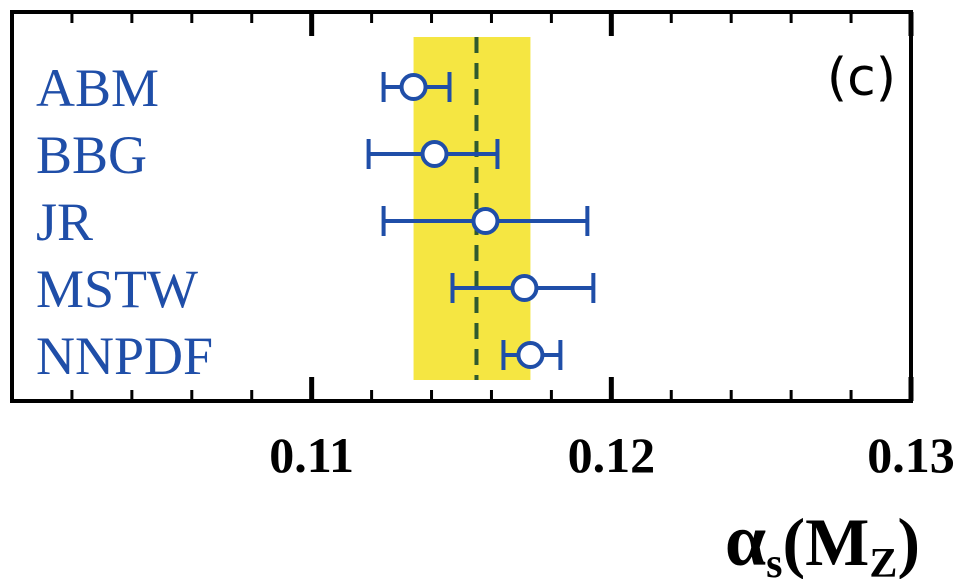 The width and height of the screenshot is (973, 579). Describe the element at coordinates (793, 541) in the screenshot. I see `x-axis-title-open-paren: (` at that location.